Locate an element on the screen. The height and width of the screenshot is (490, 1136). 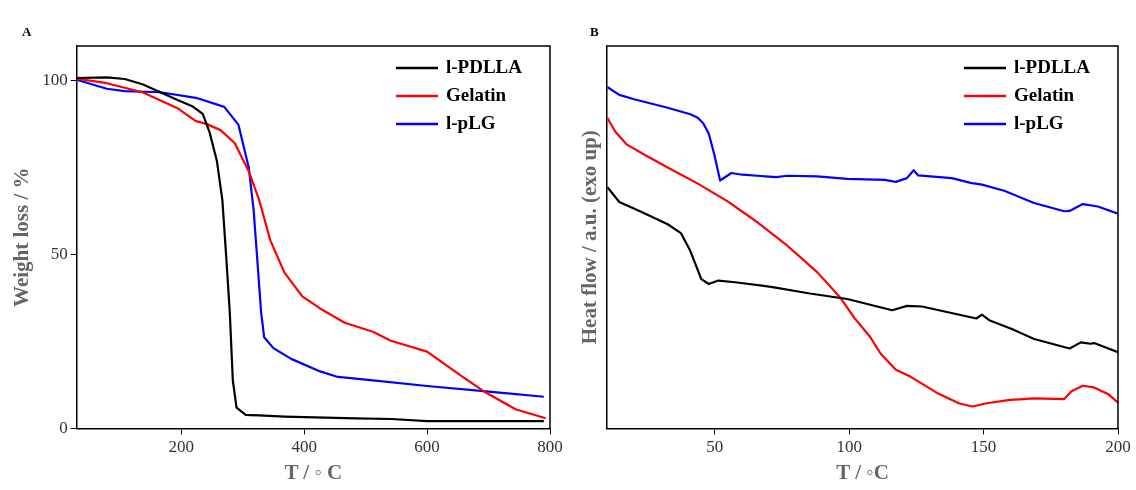
y-tick-label: 50 is located at coordinates (59, 254).